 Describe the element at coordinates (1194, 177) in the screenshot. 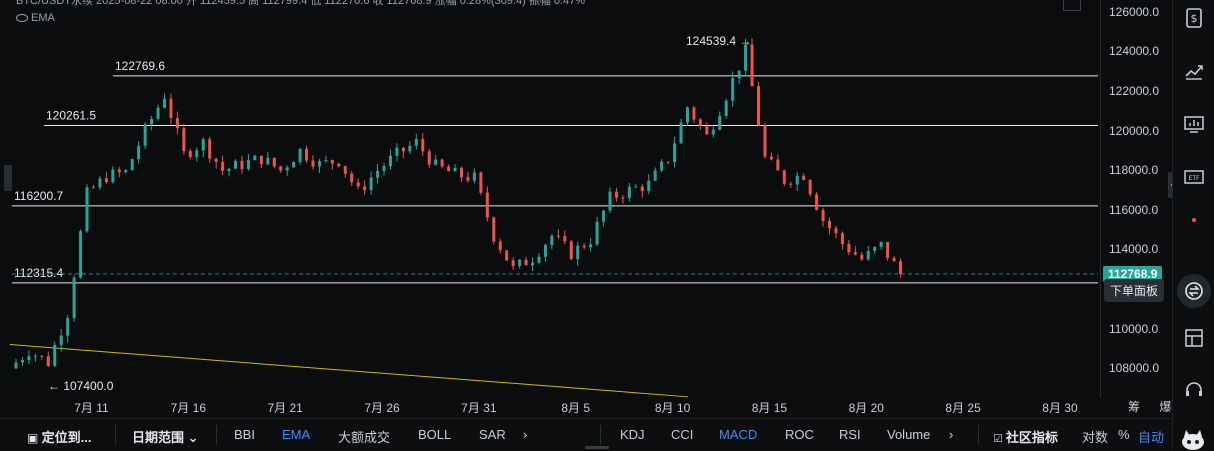

I see `etf-icon: ETF` at that location.